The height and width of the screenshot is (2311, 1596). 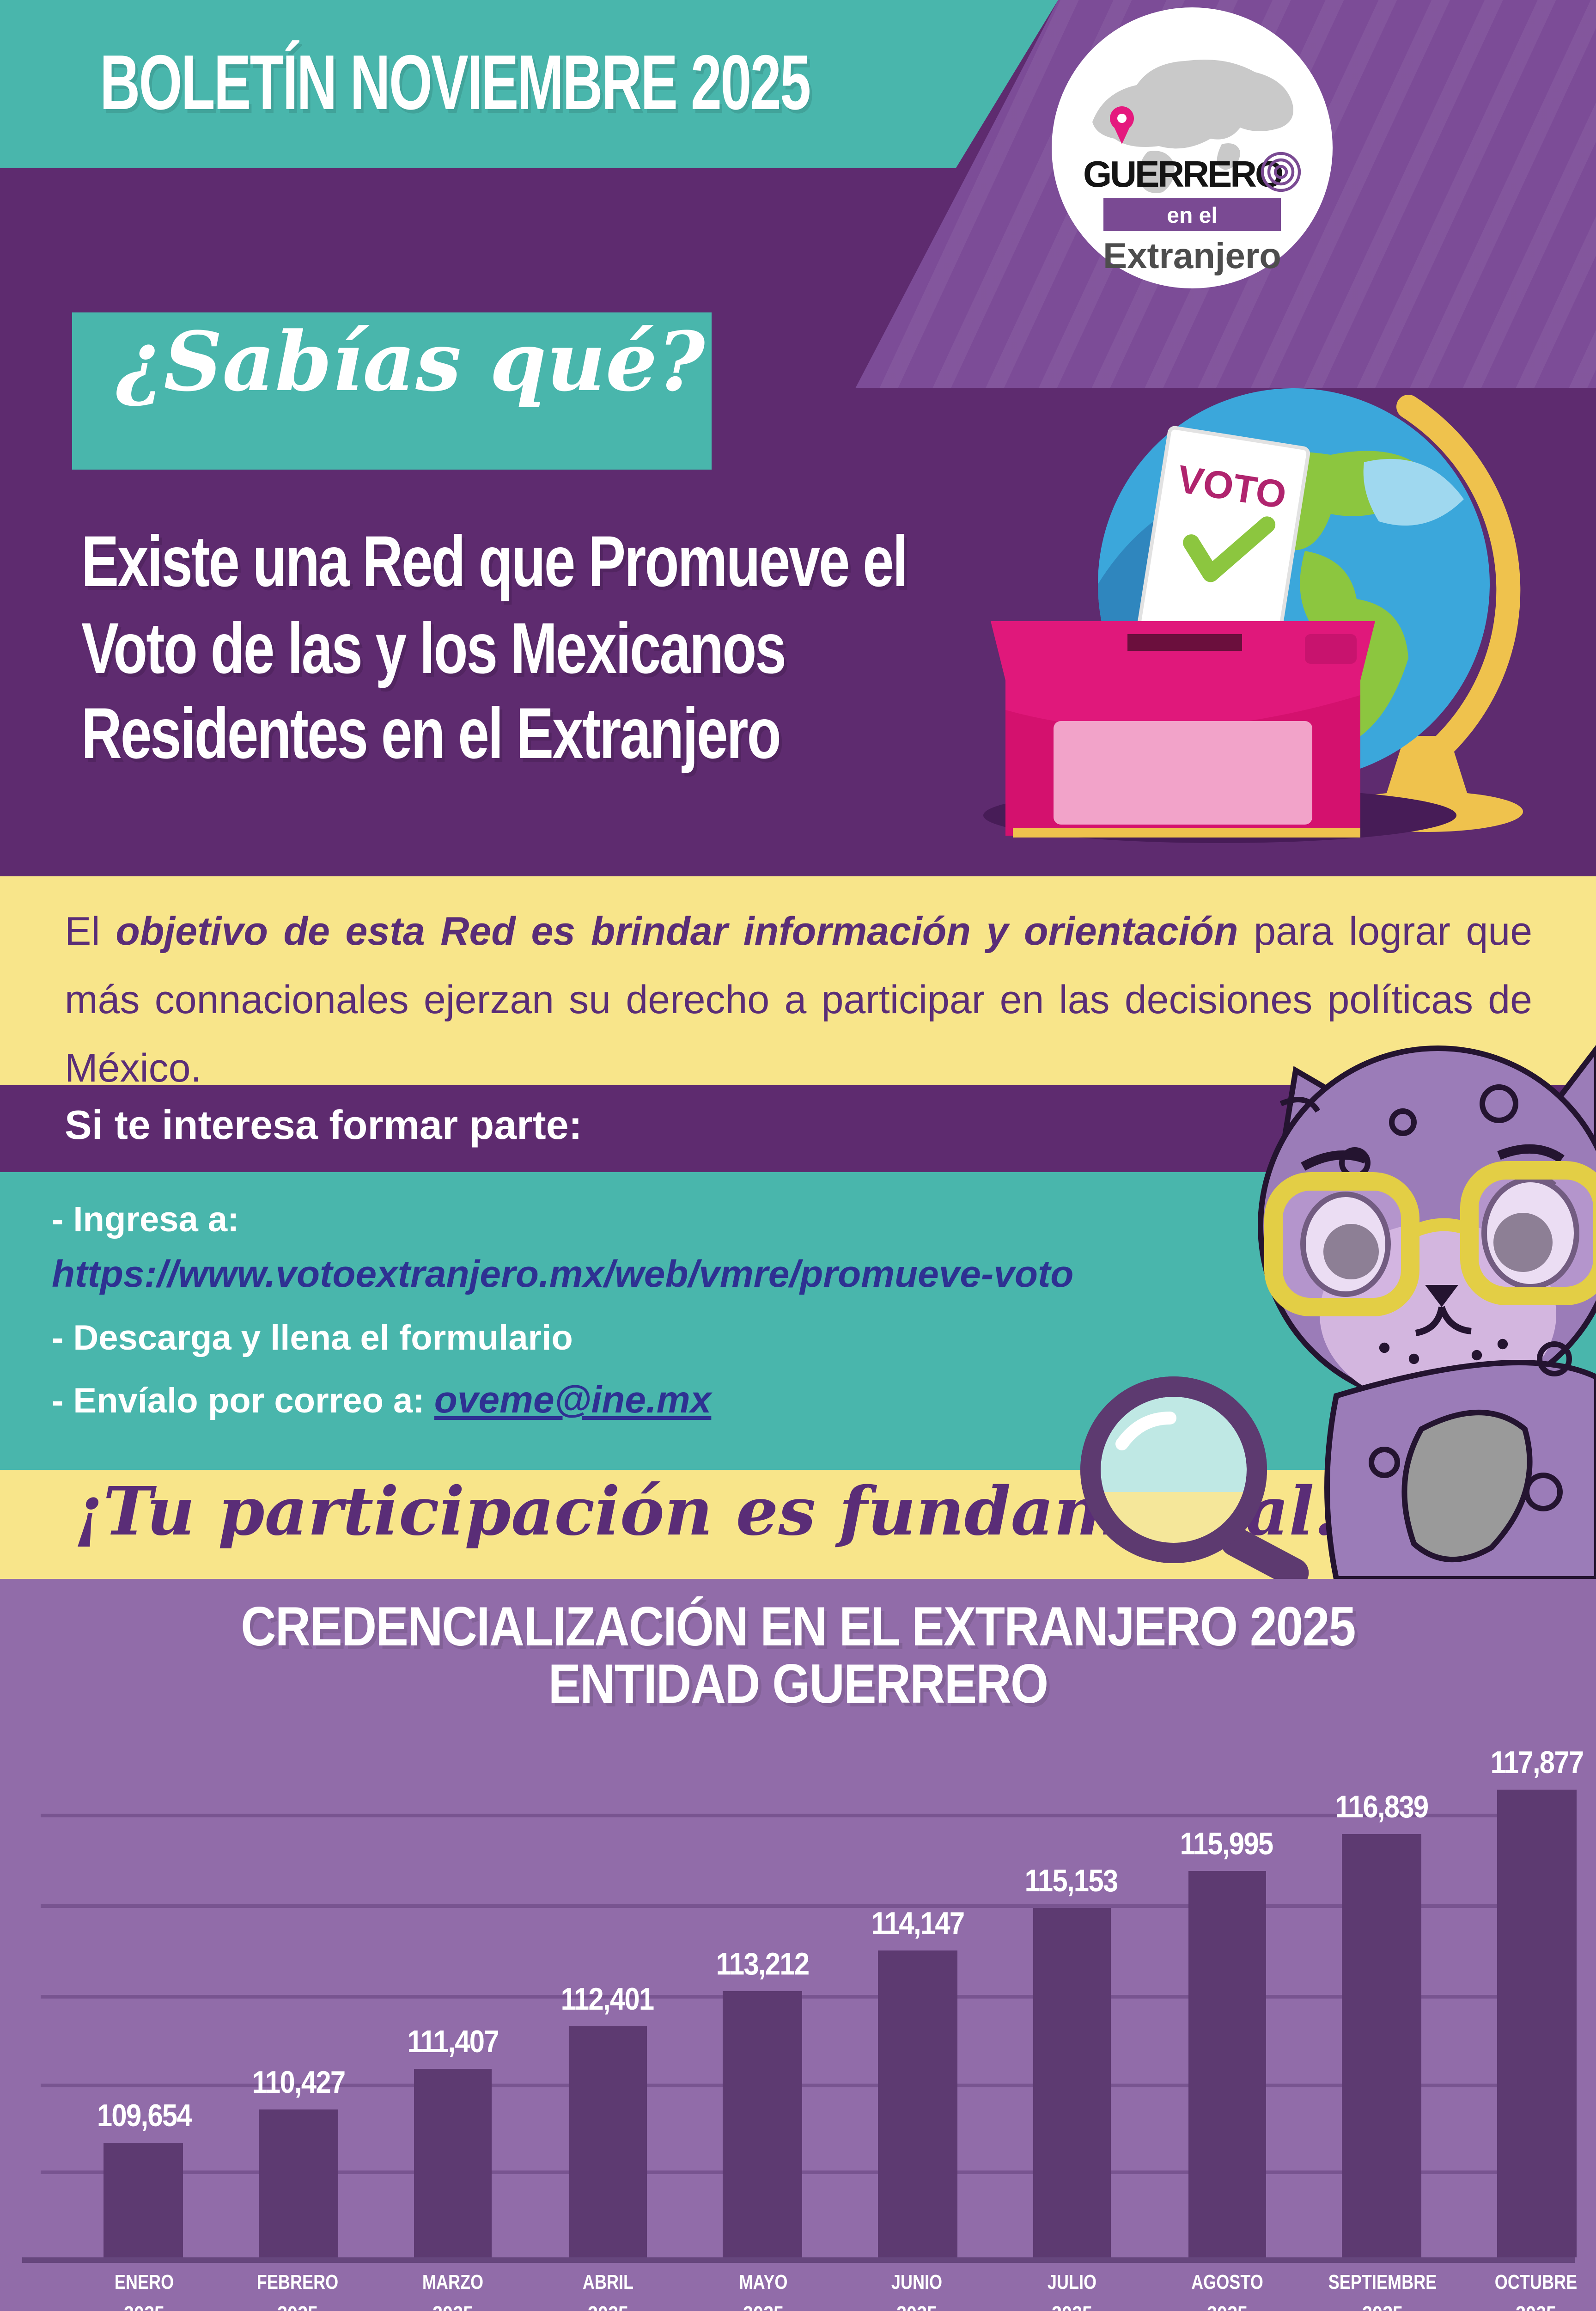 What do you see at coordinates (762, 2291) in the screenshot?
I see `month-label: MAYO2025` at bounding box center [762, 2291].